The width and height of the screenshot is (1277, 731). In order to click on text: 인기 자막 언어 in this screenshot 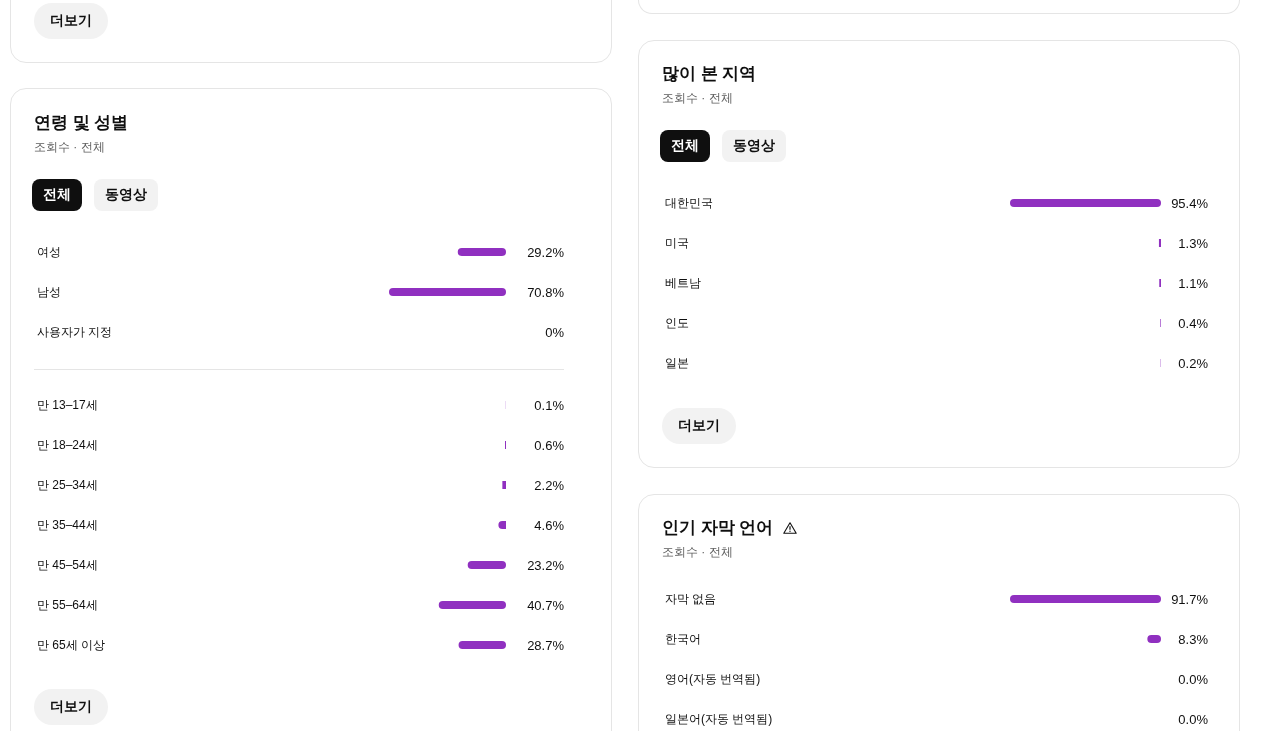, I will do `click(718, 527)`.